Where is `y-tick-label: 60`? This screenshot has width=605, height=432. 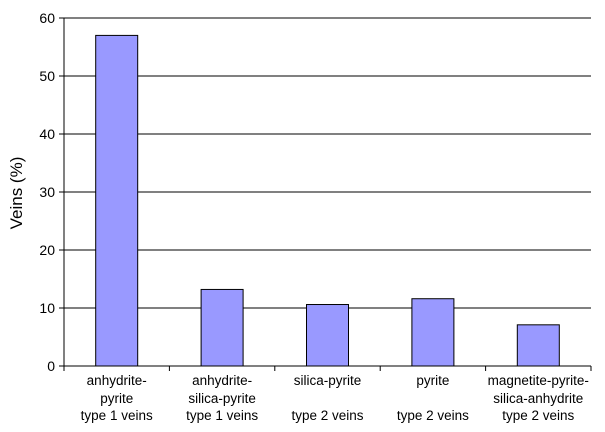
y-tick-label: 60 is located at coordinates (47, 18).